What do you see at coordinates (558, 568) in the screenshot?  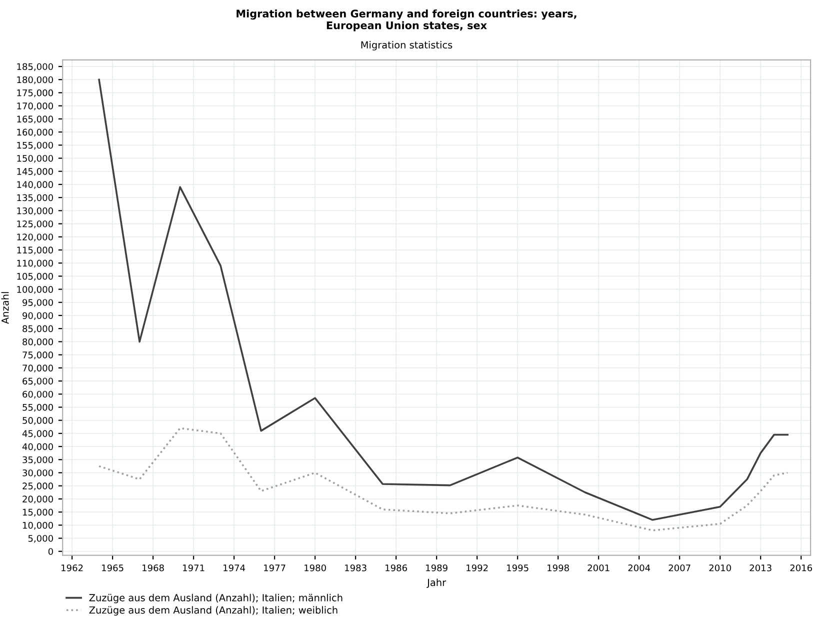 I see `x-tick-label: 1998` at bounding box center [558, 568].